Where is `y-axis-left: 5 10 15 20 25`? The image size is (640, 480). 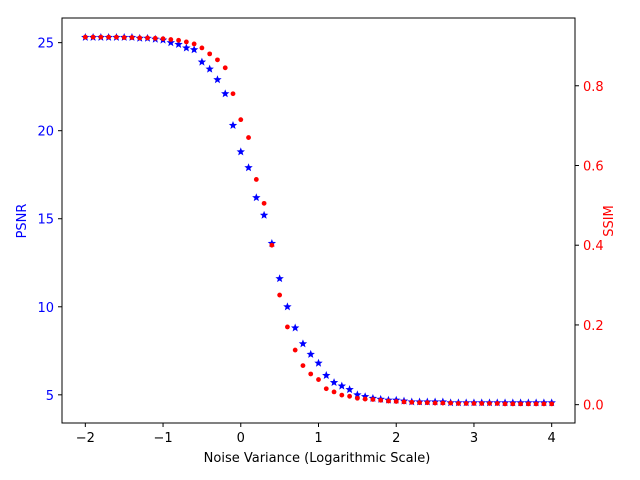
y-axis-left: 5 10 15 20 25 is located at coordinates (49, 220).